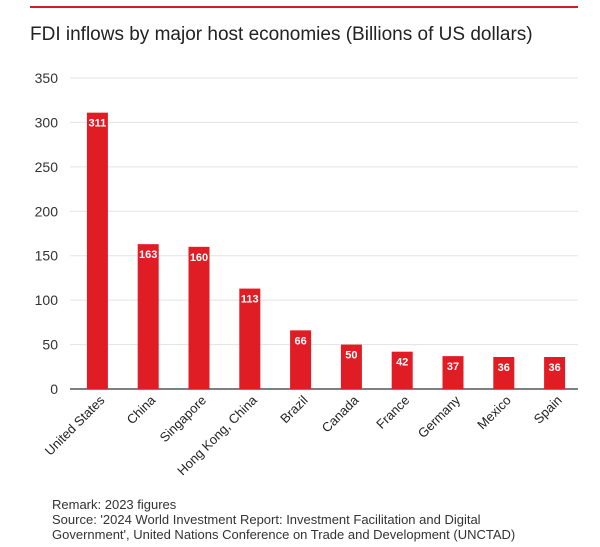 This screenshot has height=547, width=600. I want to click on data-label: 163, so click(148, 255).